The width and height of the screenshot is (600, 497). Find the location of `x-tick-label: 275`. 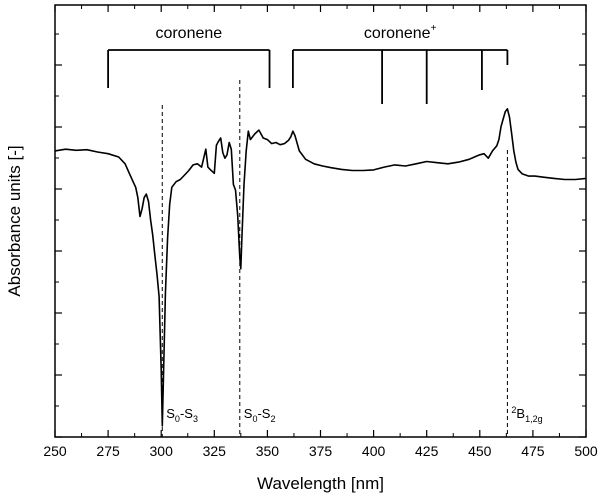

x-tick-label: 275 is located at coordinates (108, 451).